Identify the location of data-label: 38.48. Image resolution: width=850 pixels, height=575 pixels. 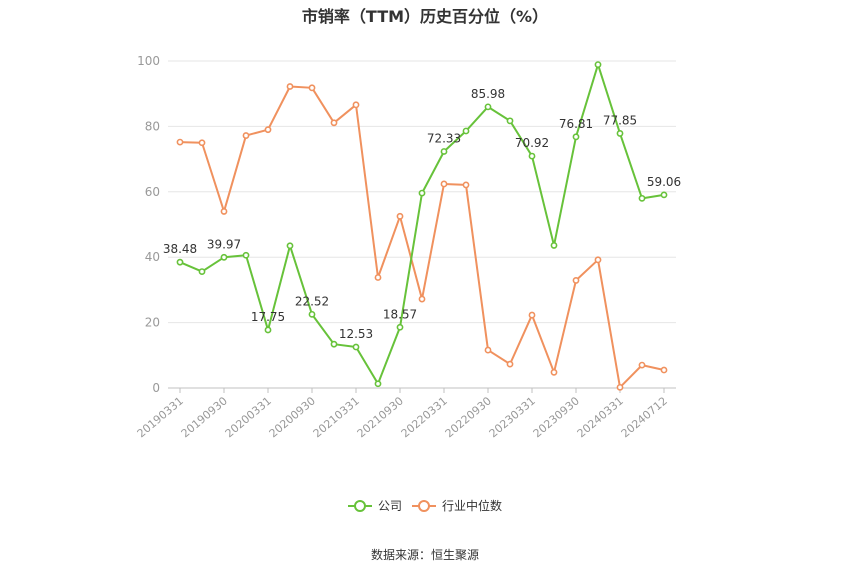
(180, 249).